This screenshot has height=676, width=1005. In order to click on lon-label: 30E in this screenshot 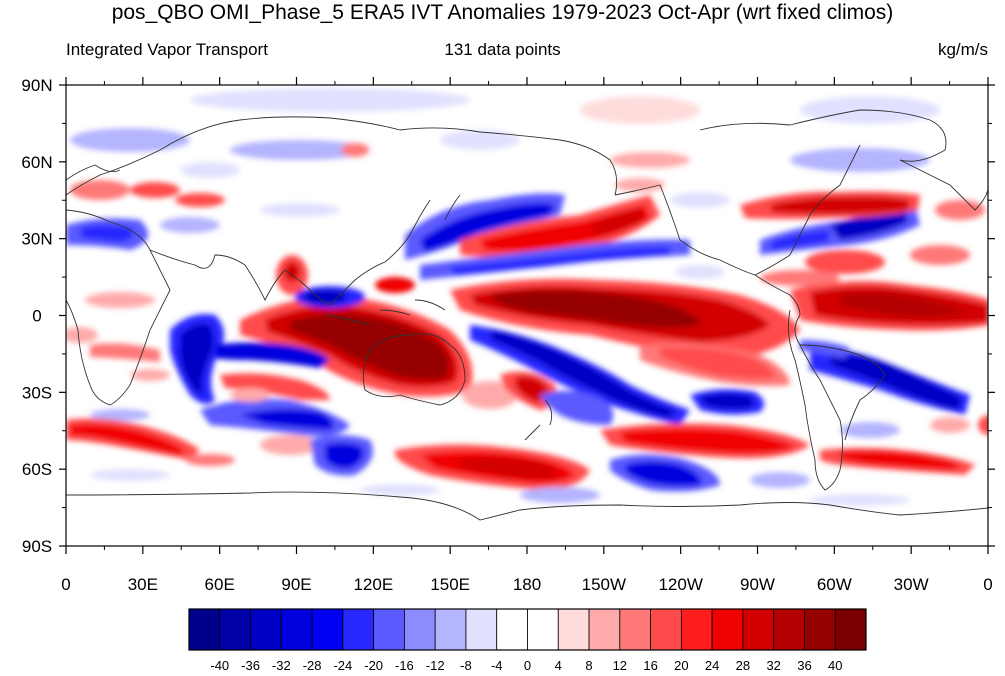, I will do `click(143, 584)`.